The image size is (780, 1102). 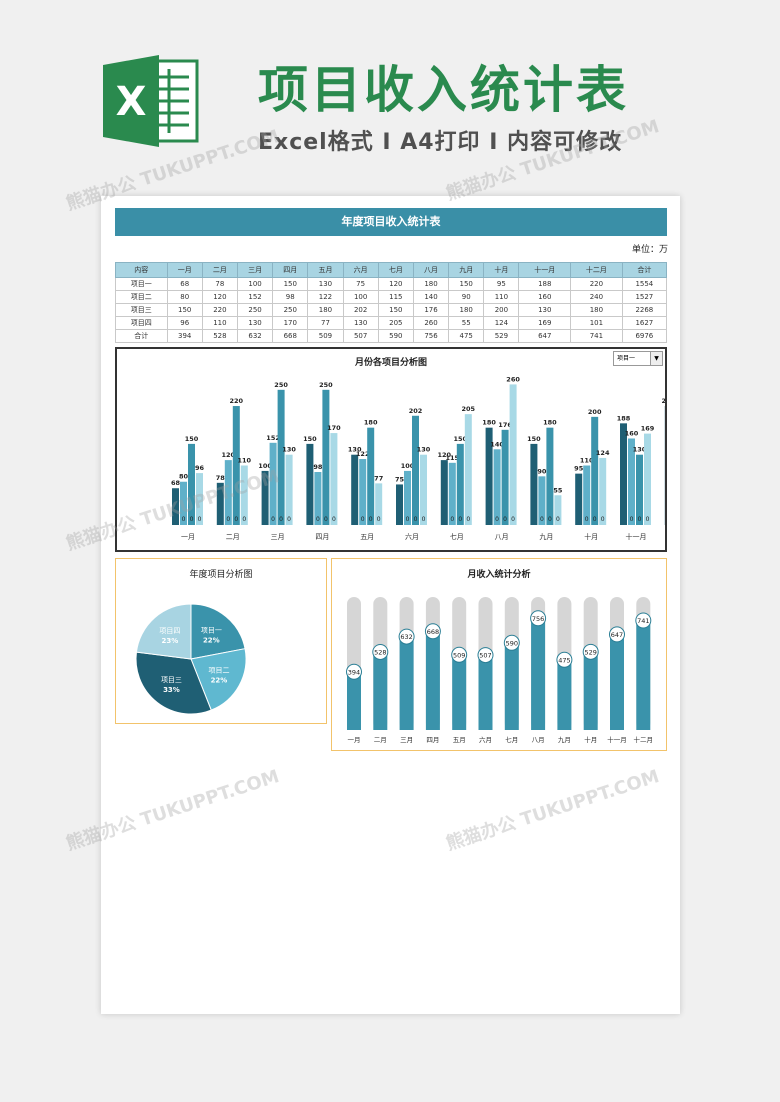 What do you see at coordinates (644, 284) in the screenshot?
I see `table-cell: 1554` at bounding box center [644, 284].